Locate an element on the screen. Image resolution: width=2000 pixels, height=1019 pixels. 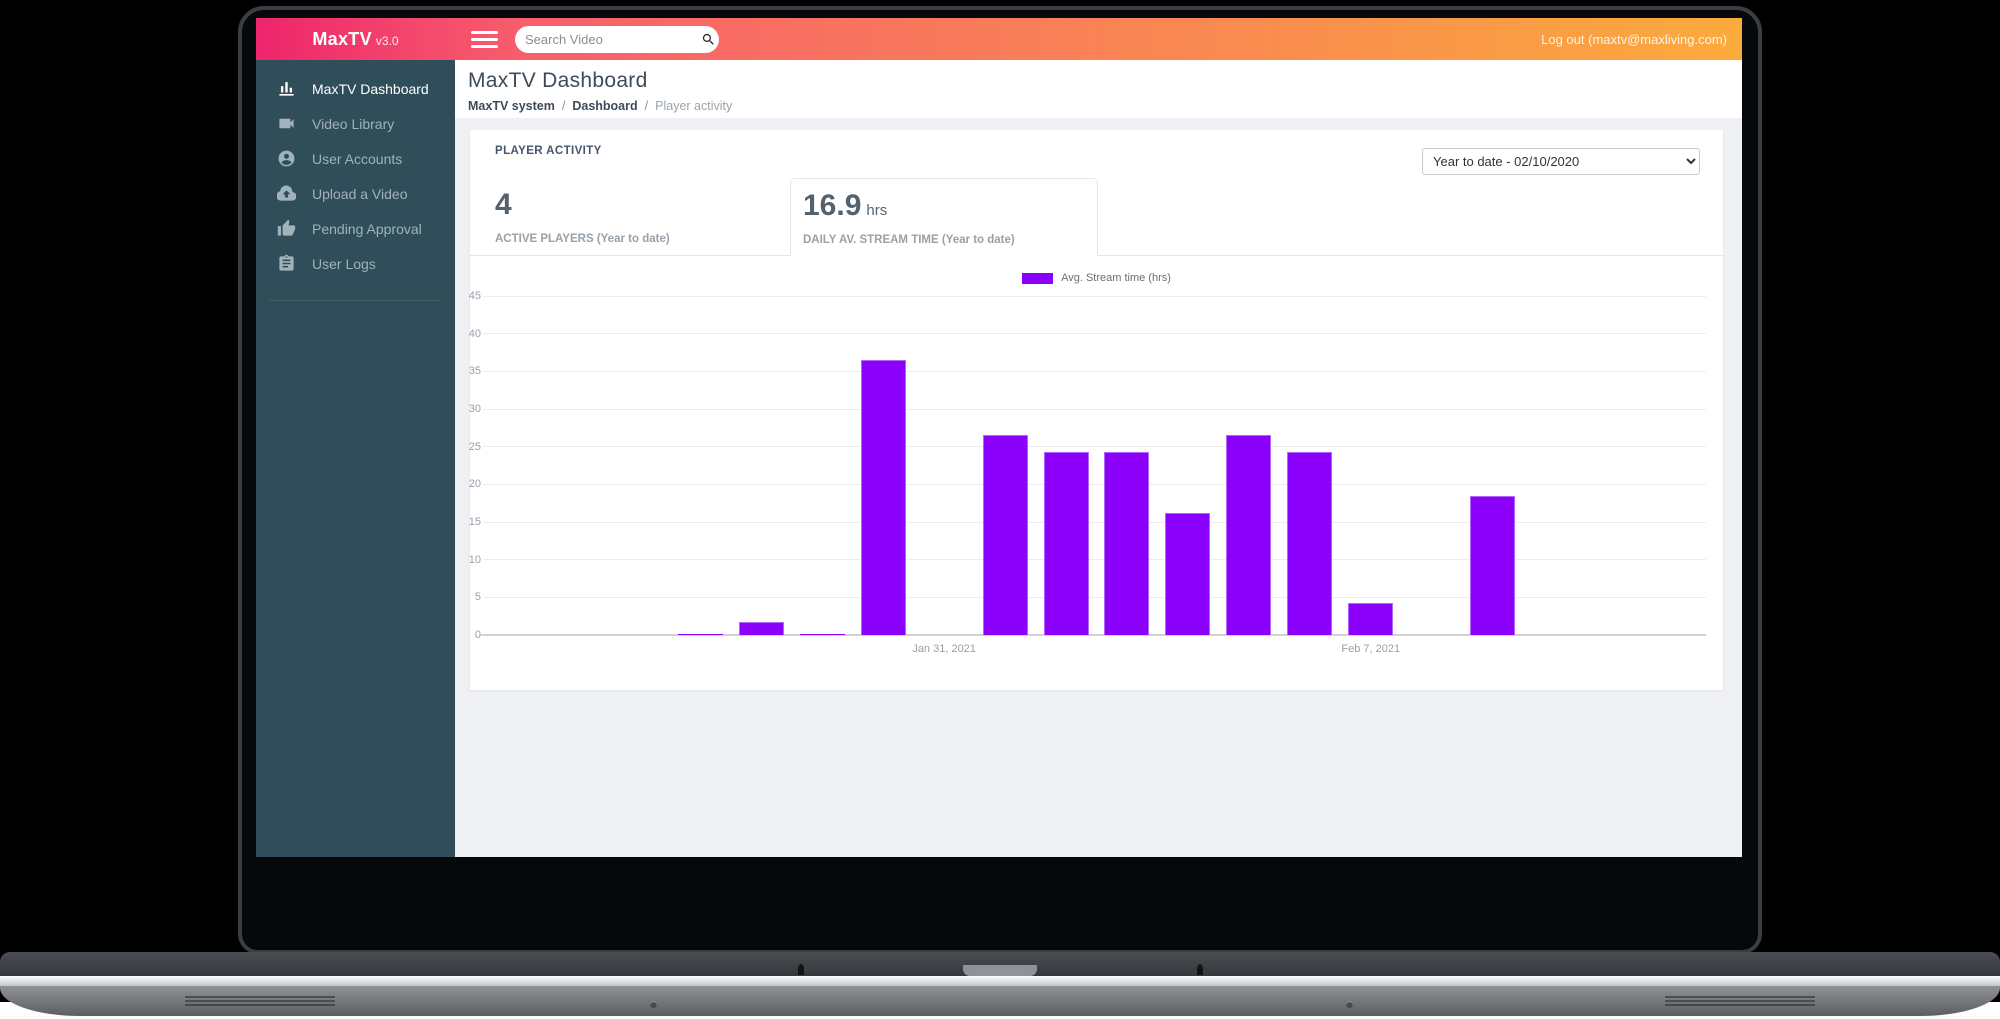
page-title: MaxTV Dashboard is located at coordinates (558, 80).